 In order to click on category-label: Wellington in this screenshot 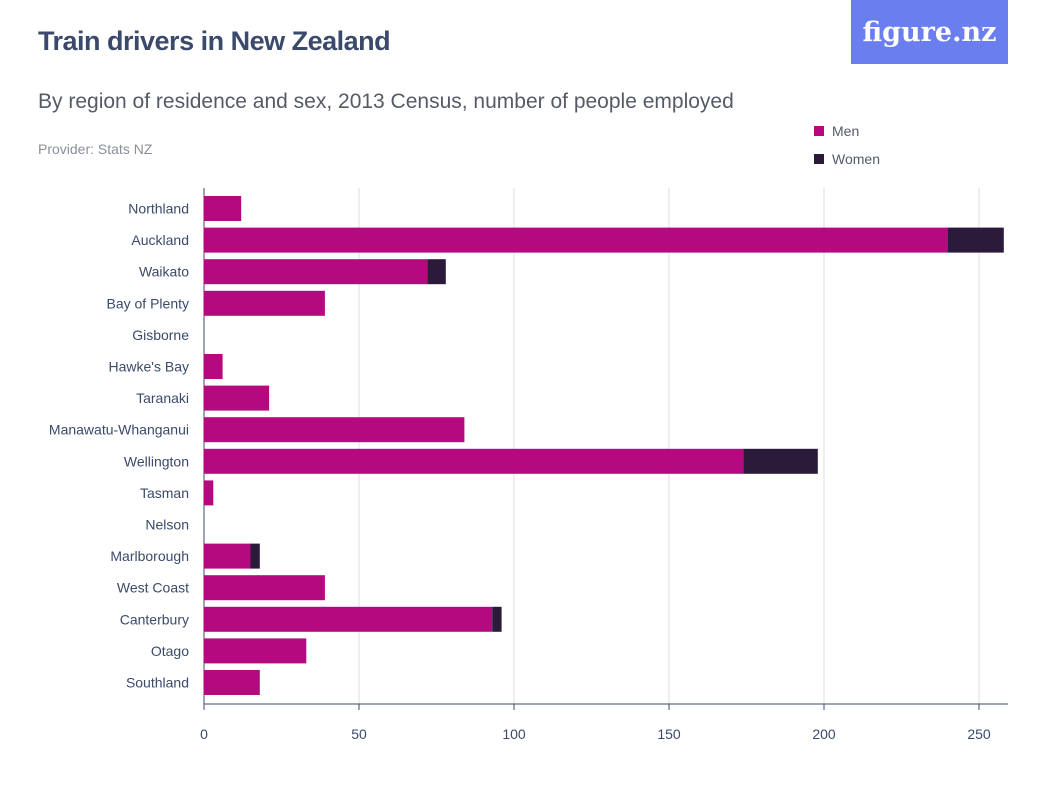, I will do `click(156, 461)`.